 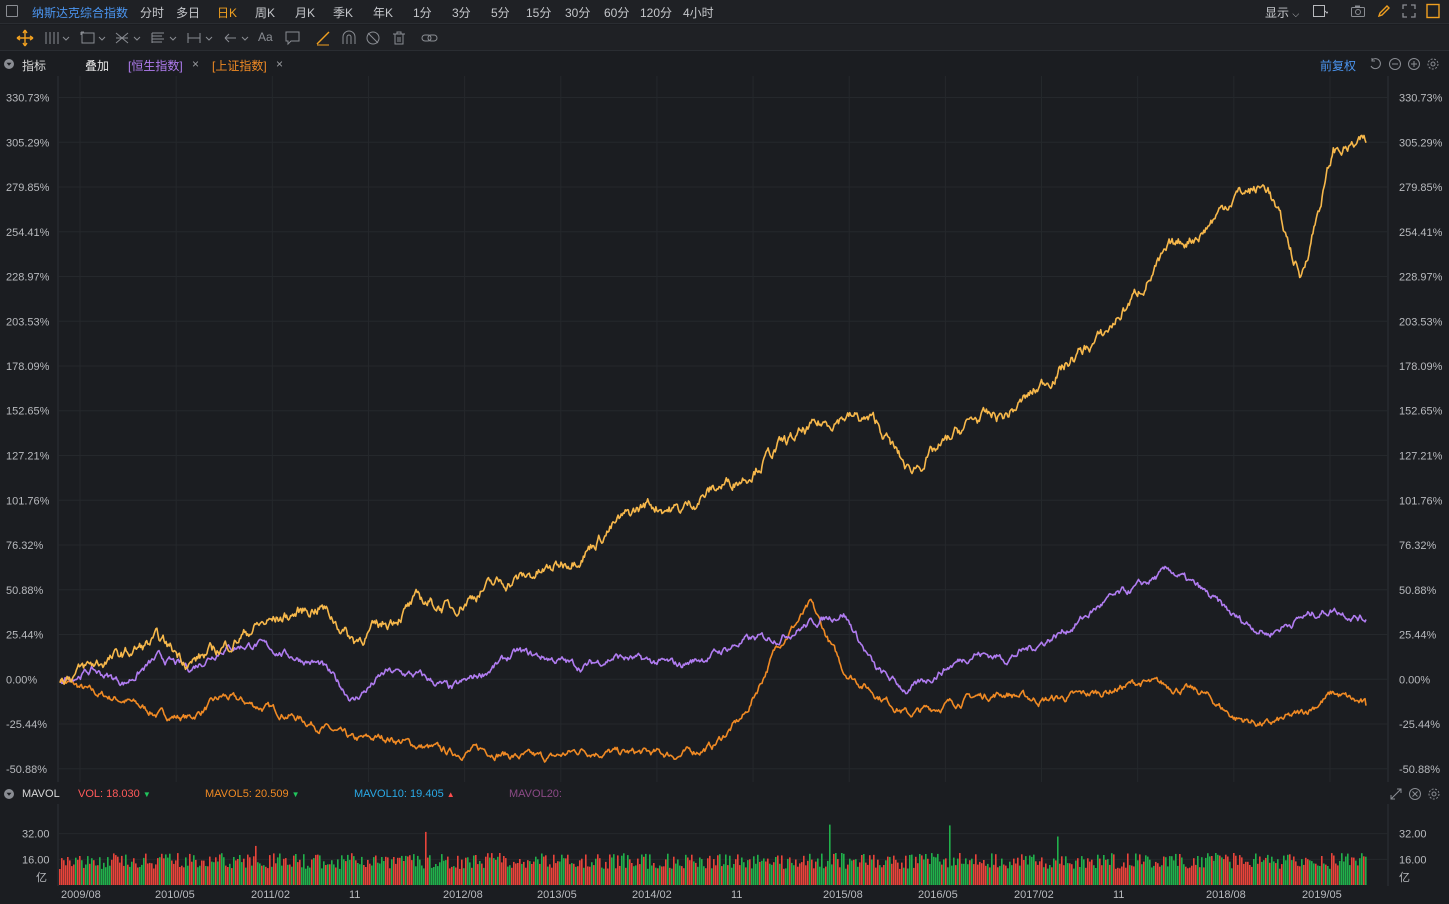 What do you see at coordinates (500, 13) in the screenshot?
I see `period-tab-9: 5分` at bounding box center [500, 13].